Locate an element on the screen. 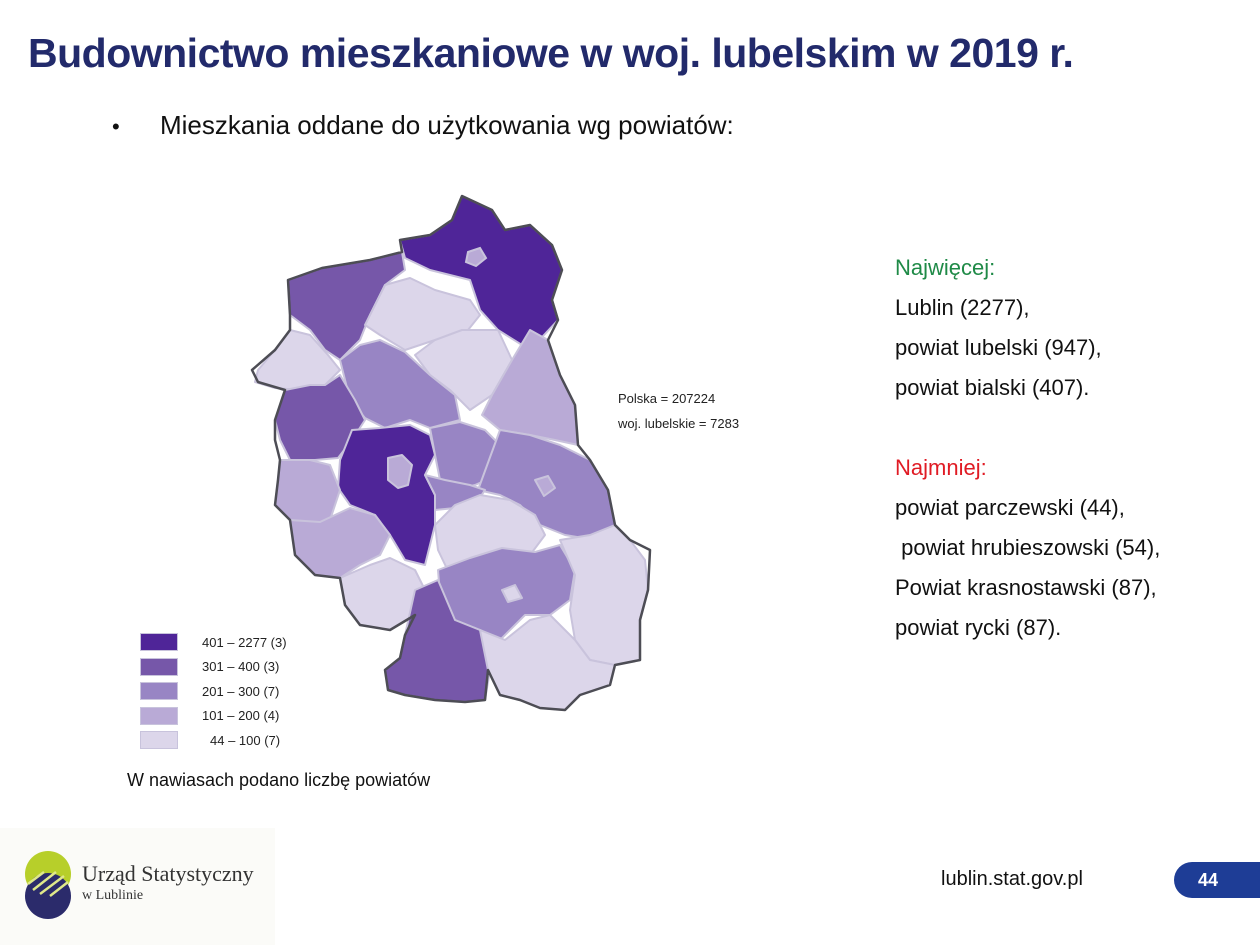 The image size is (1260, 945). lubelskie-total-label: woj. lubelskie = 7283 is located at coordinates (679, 423).